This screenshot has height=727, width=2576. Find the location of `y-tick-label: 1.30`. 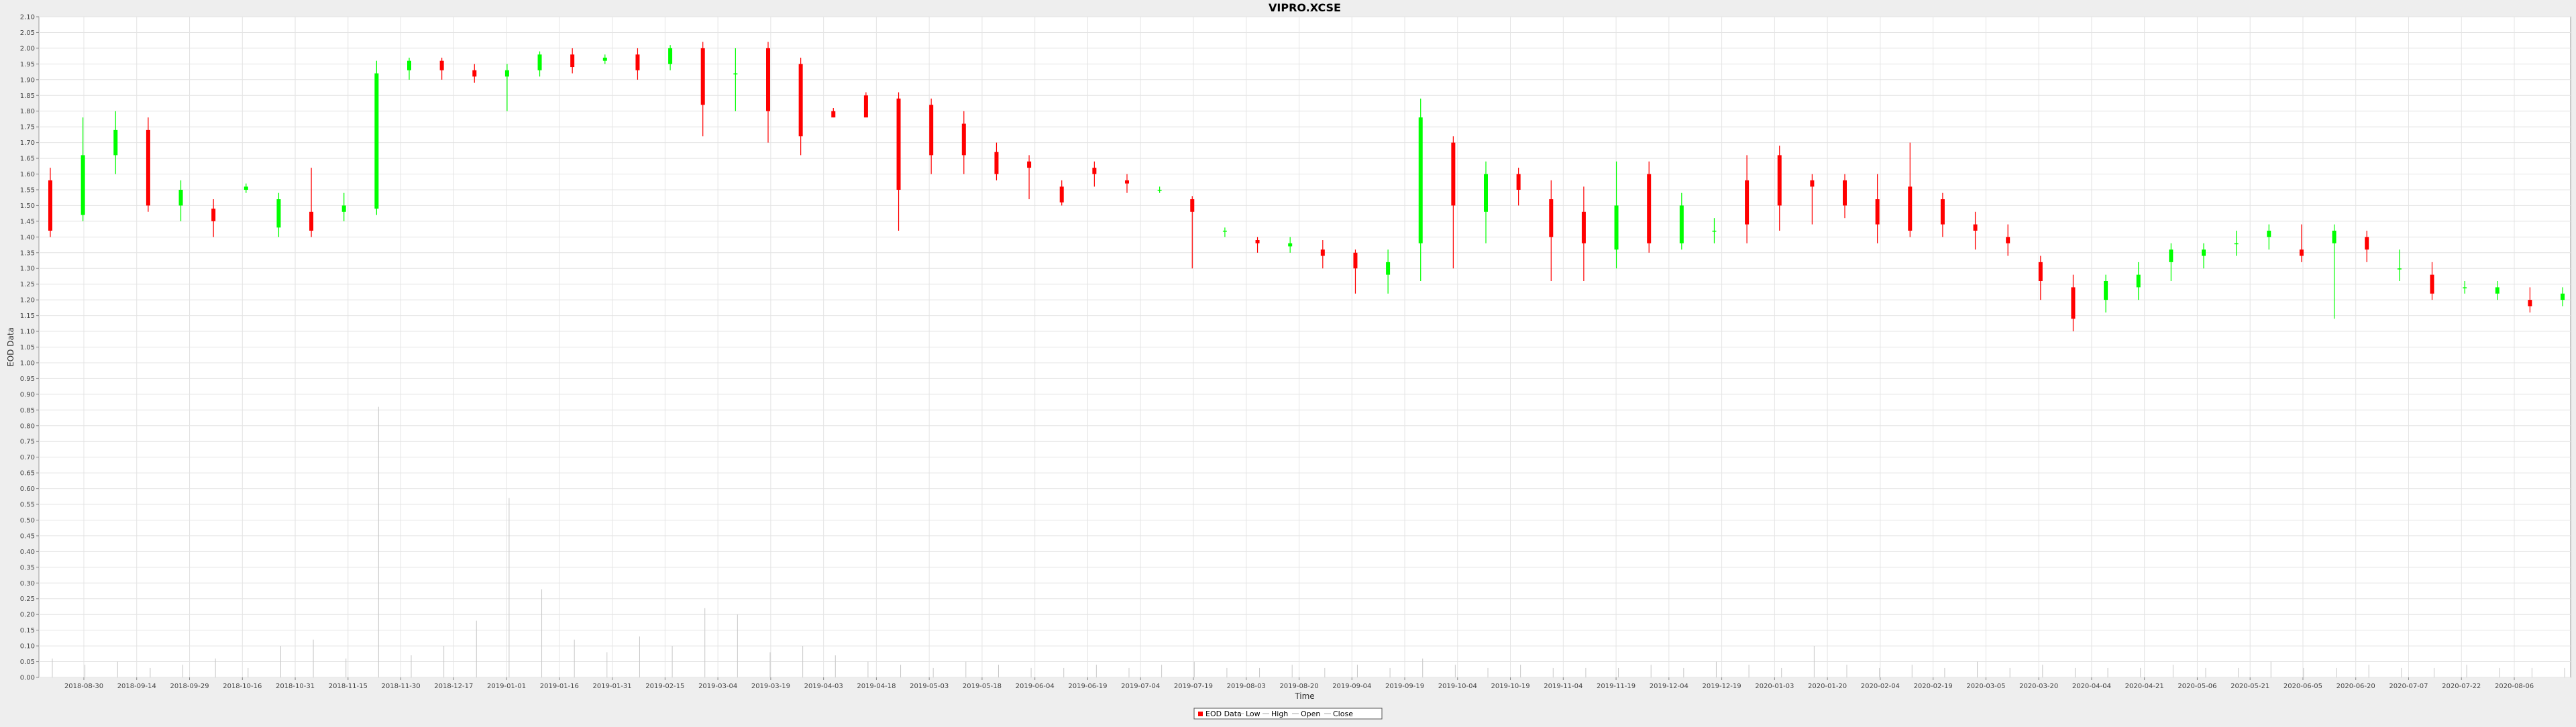

y-tick-label: 1.30 is located at coordinates (27, 269).